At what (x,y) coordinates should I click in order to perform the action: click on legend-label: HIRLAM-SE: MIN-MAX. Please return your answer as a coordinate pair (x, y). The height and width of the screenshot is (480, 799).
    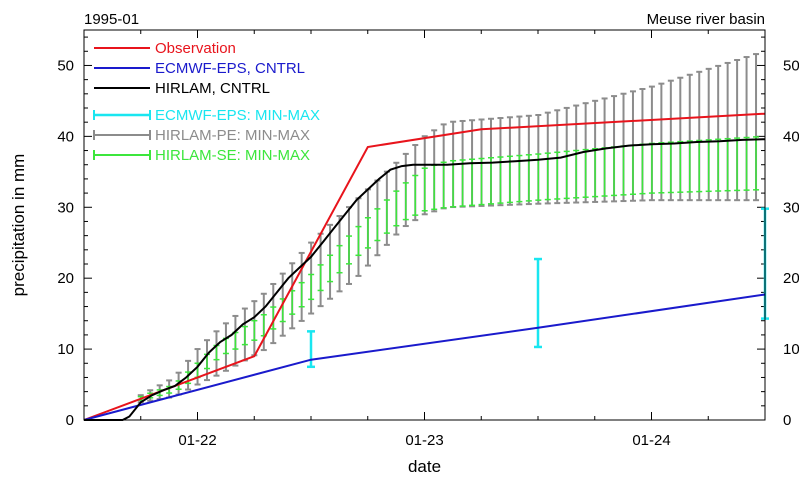
    Looking at the image, I should click on (232, 155).